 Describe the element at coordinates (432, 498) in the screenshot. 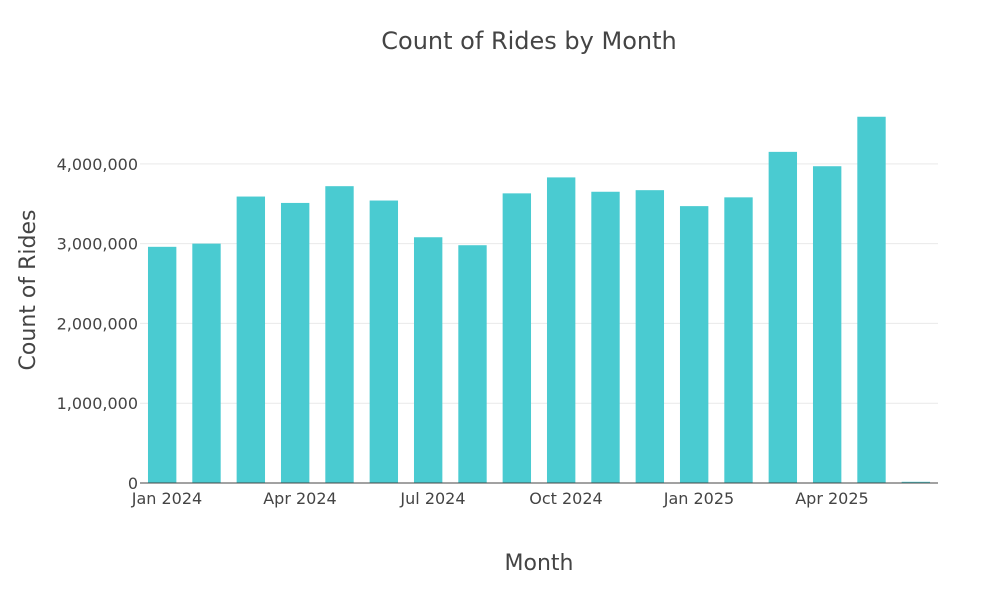

I see `x-tick-label: Jul 2024` at that location.